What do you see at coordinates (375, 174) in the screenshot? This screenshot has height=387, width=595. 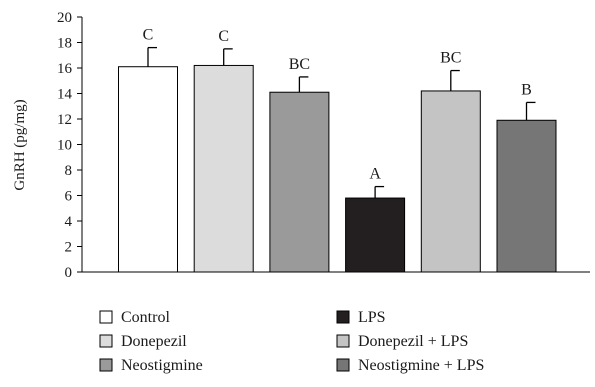 I see `significance-letter: A` at bounding box center [375, 174].